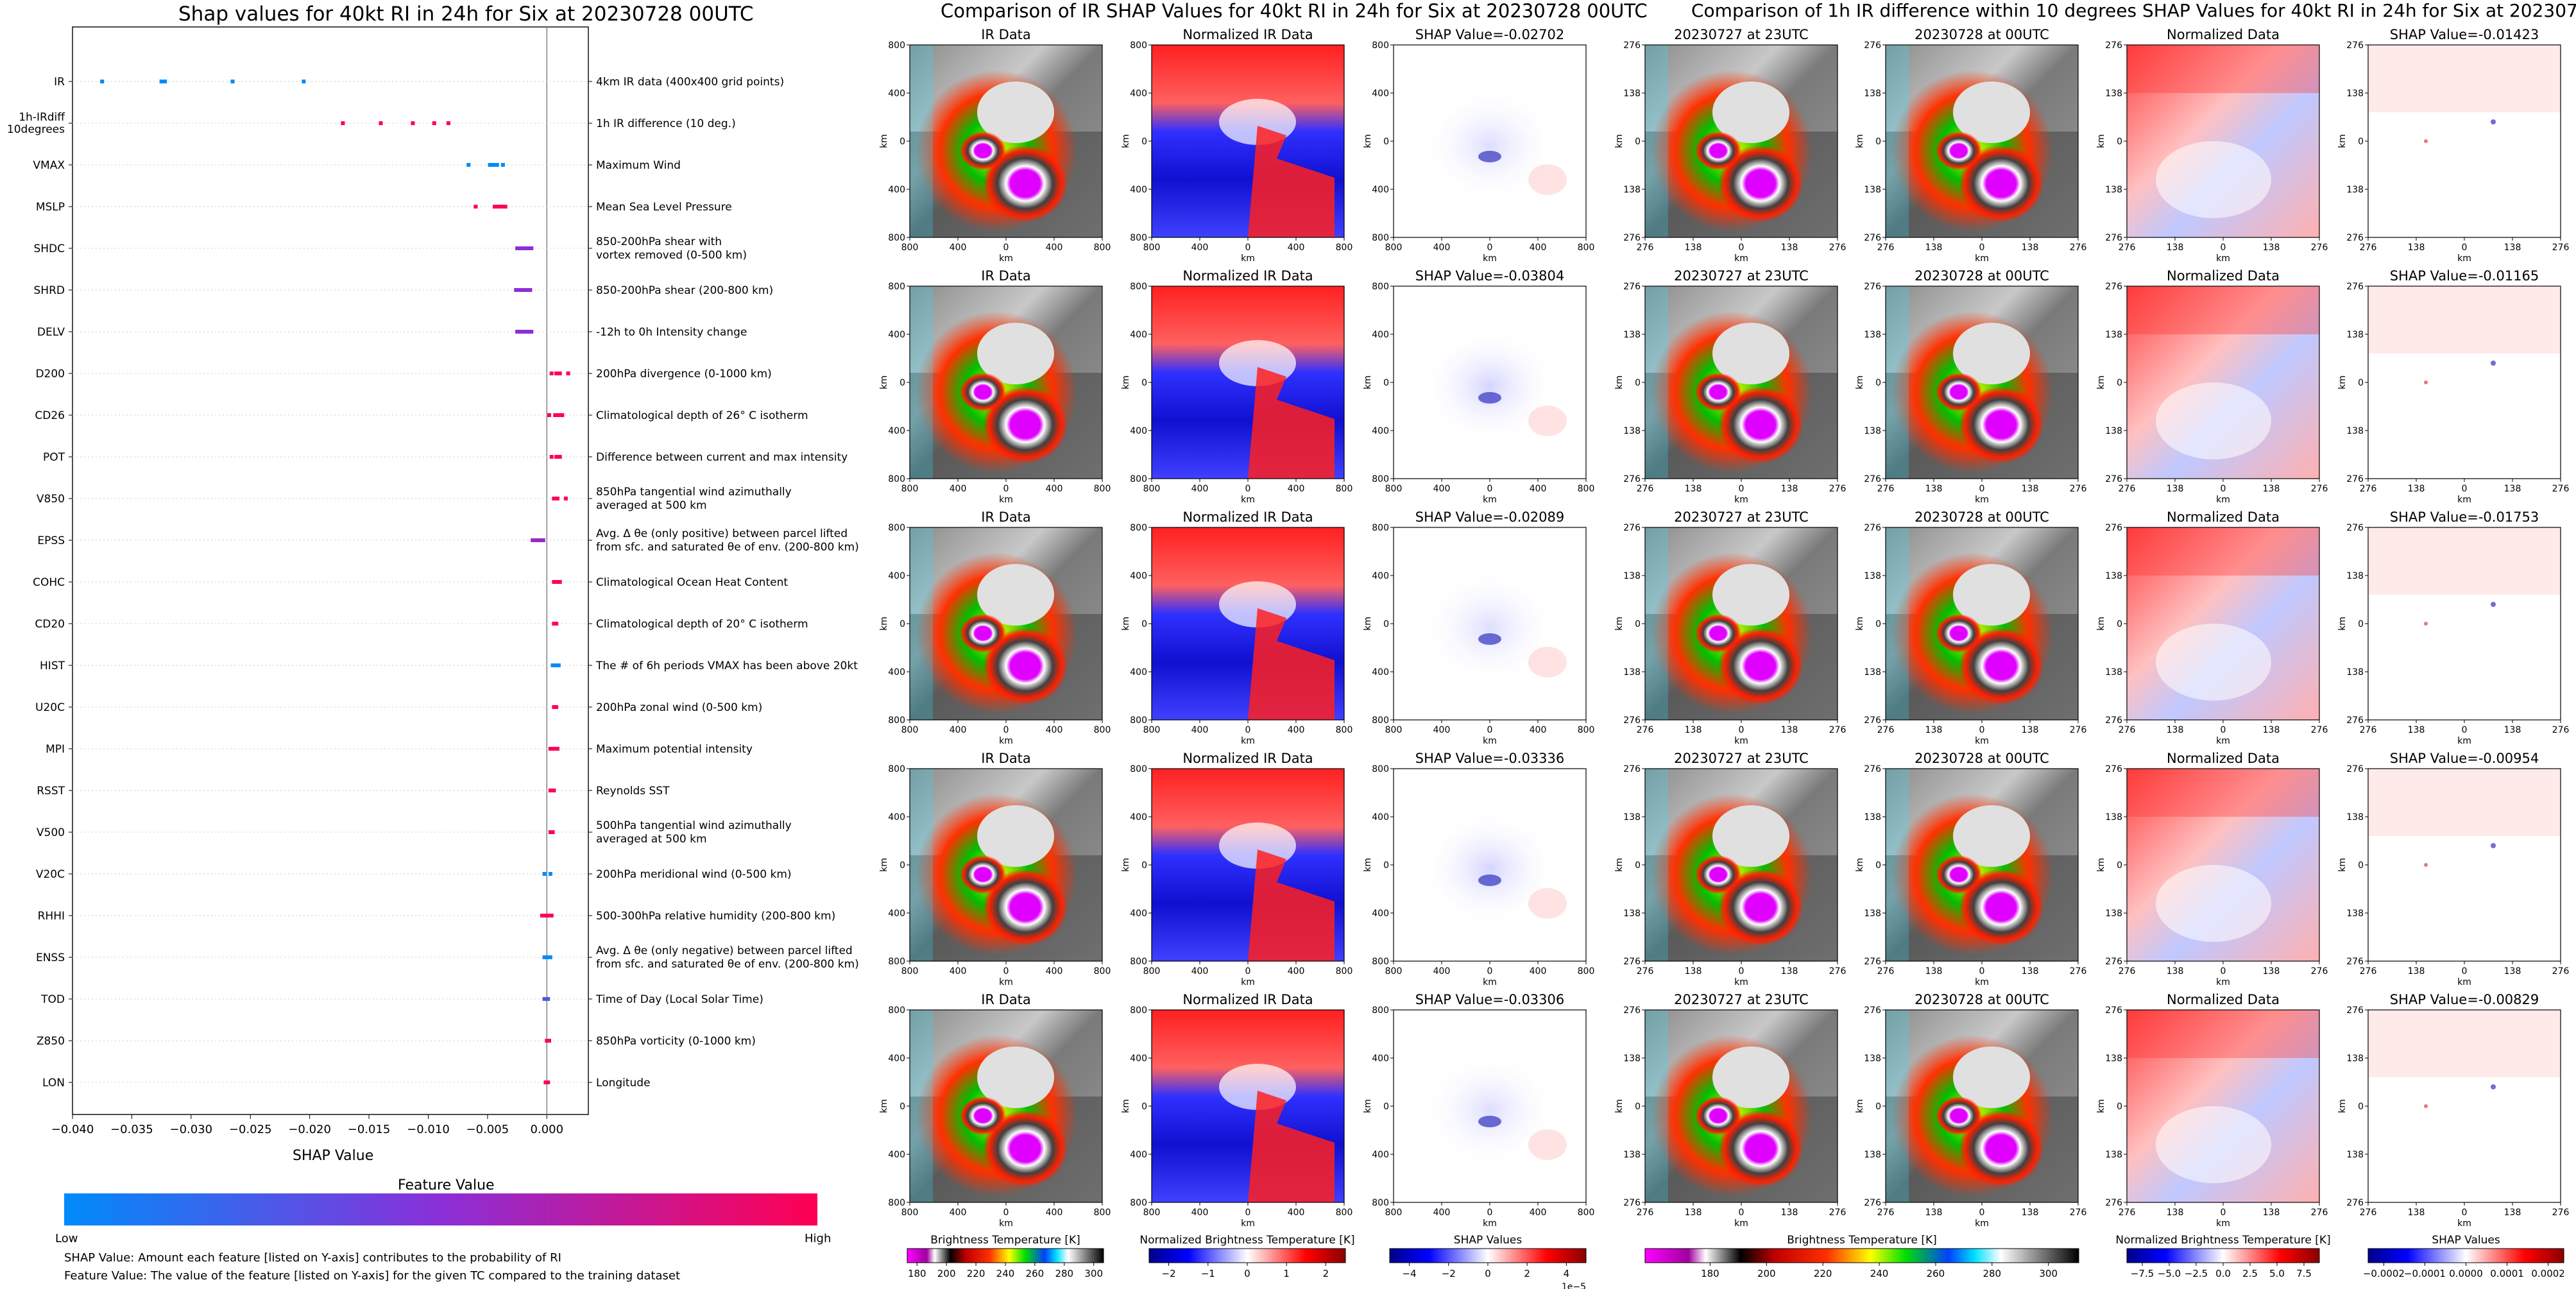  Describe the element at coordinates (487, 1129) in the screenshot. I see `x-tick-label: −0.005` at that location.